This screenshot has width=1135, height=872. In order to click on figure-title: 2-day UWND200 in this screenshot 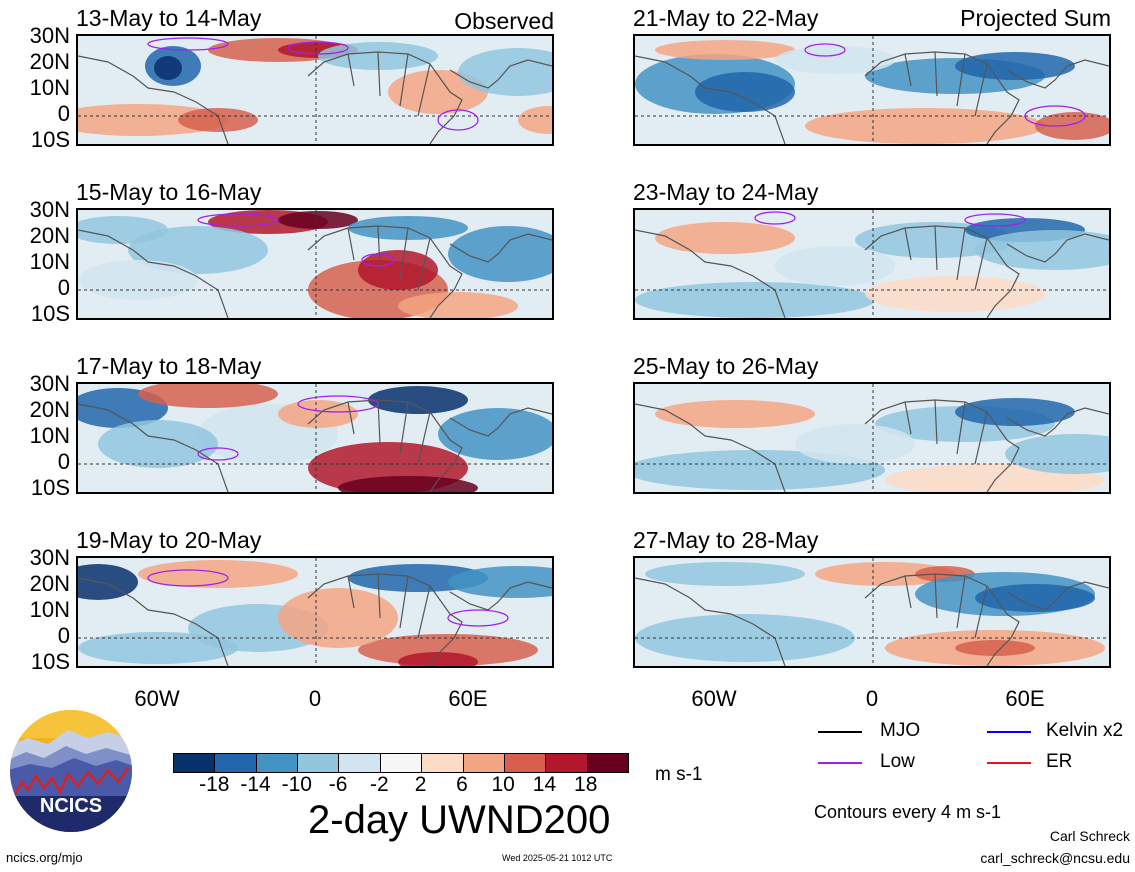, I will do `click(459, 820)`.